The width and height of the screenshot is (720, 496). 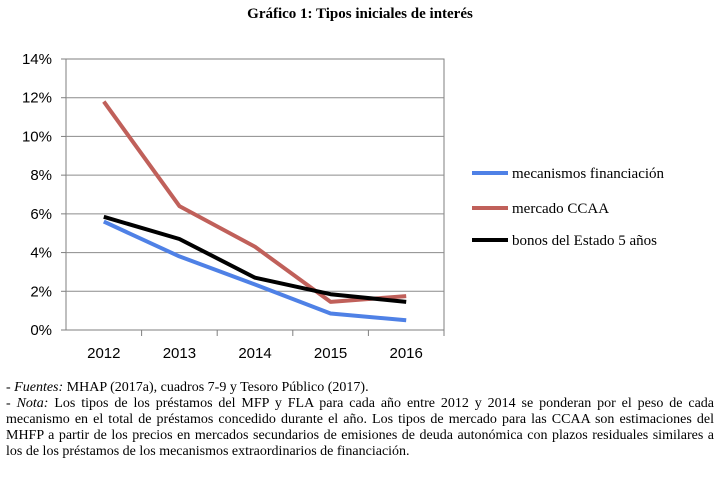 What do you see at coordinates (560, 209) in the screenshot?
I see `legend-label: mercado CCAA` at bounding box center [560, 209].